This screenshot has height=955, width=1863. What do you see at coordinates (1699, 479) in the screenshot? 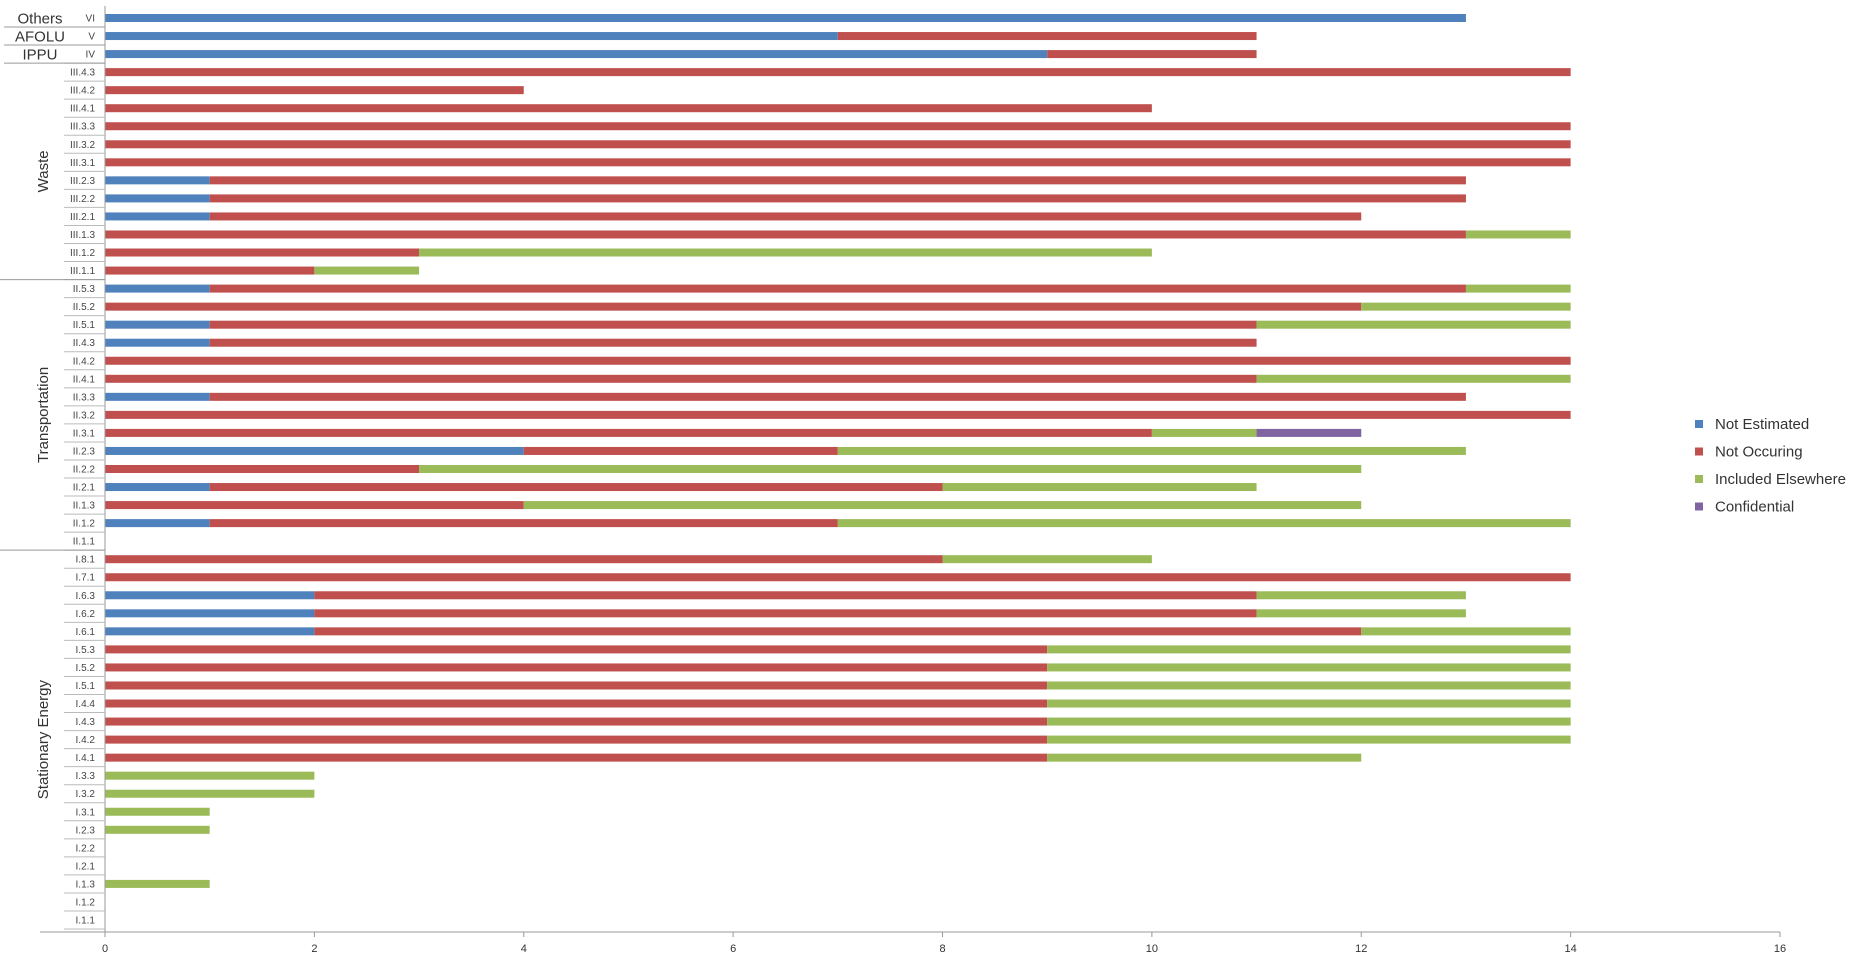
I see `legend-swatch-included-elsewhere` at bounding box center [1699, 479].